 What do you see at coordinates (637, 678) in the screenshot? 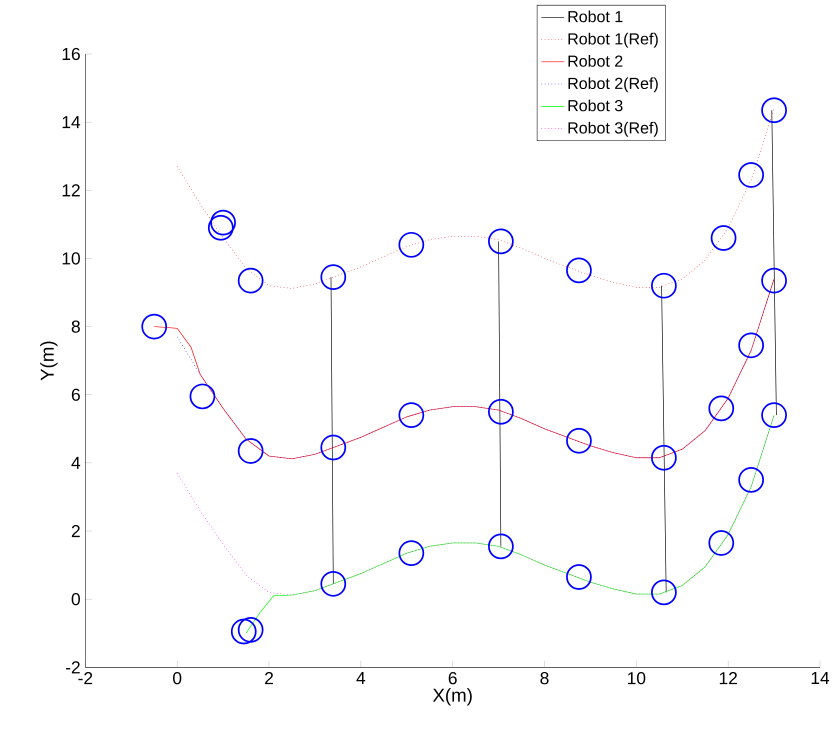
I see `x-tick-label: 10` at bounding box center [637, 678].